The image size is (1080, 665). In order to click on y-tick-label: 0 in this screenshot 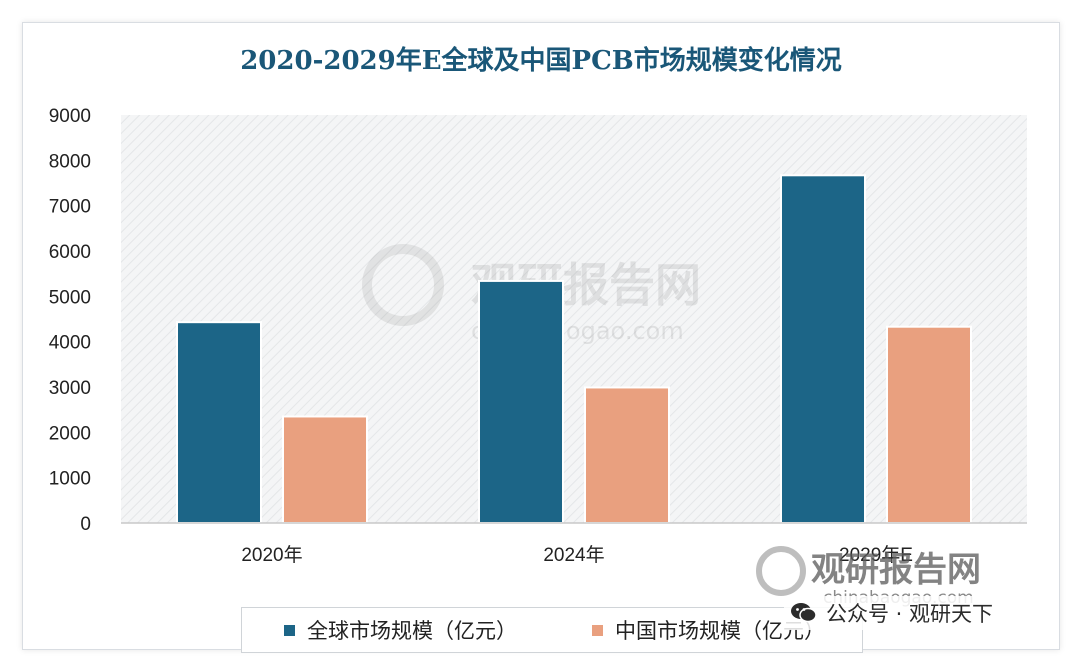, I will do `click(85, 524)`.